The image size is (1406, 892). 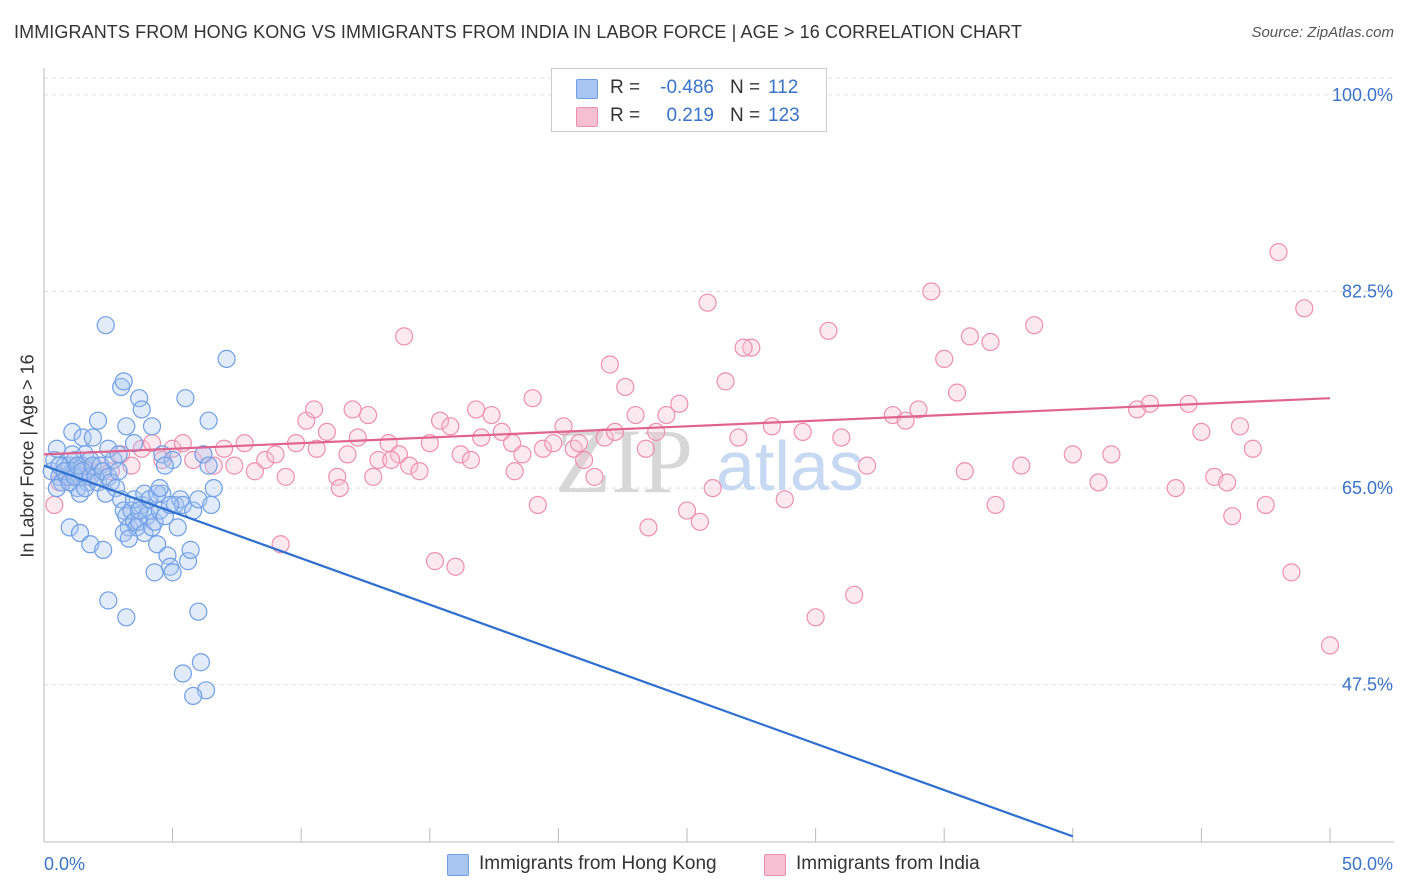 I want to click on legend-item-india: Immigrants from India, so click(x=884, y=865).